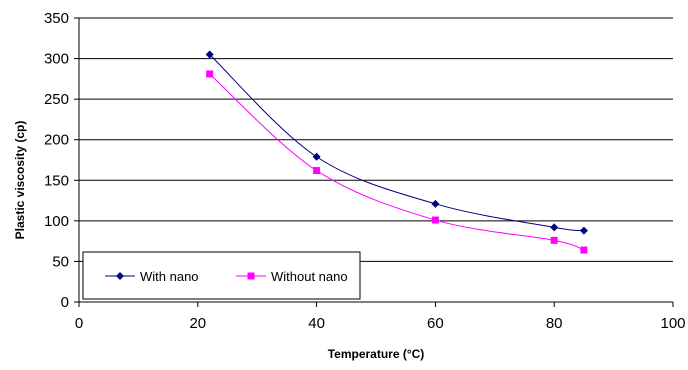 The height and width of the screenshot is (370, 688). I want to click on y-tick-label: 350, so click(56, 18).